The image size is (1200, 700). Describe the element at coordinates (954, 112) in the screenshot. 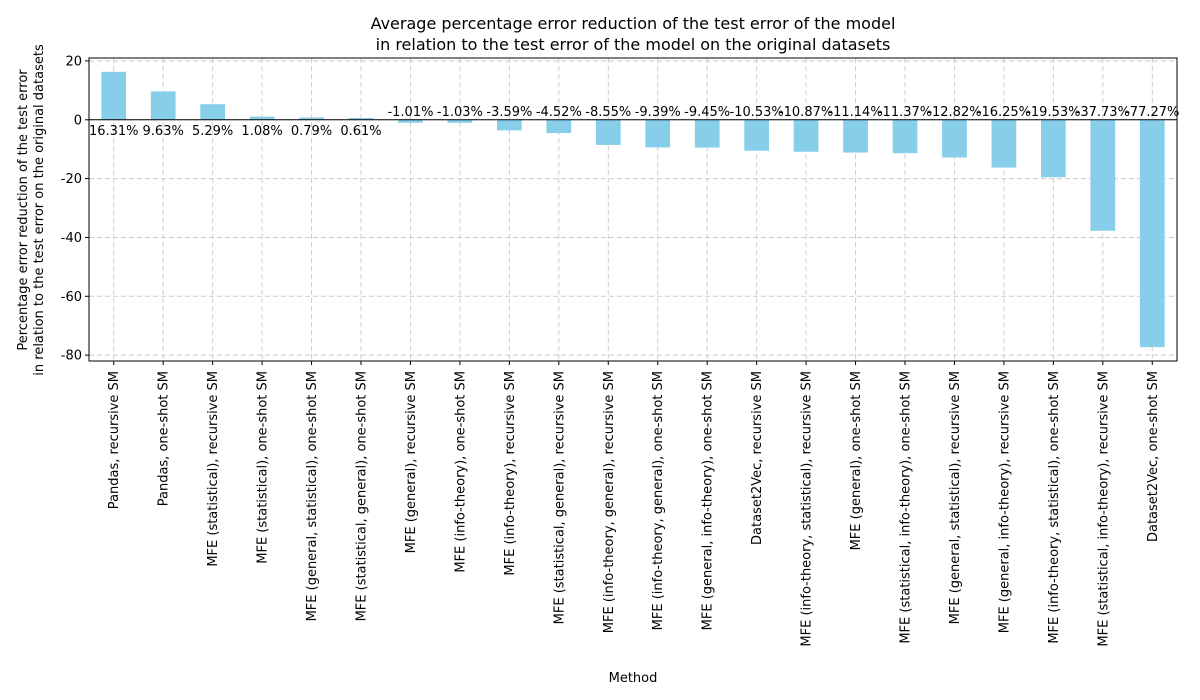

I see `data-label: -12.82%` at that location.